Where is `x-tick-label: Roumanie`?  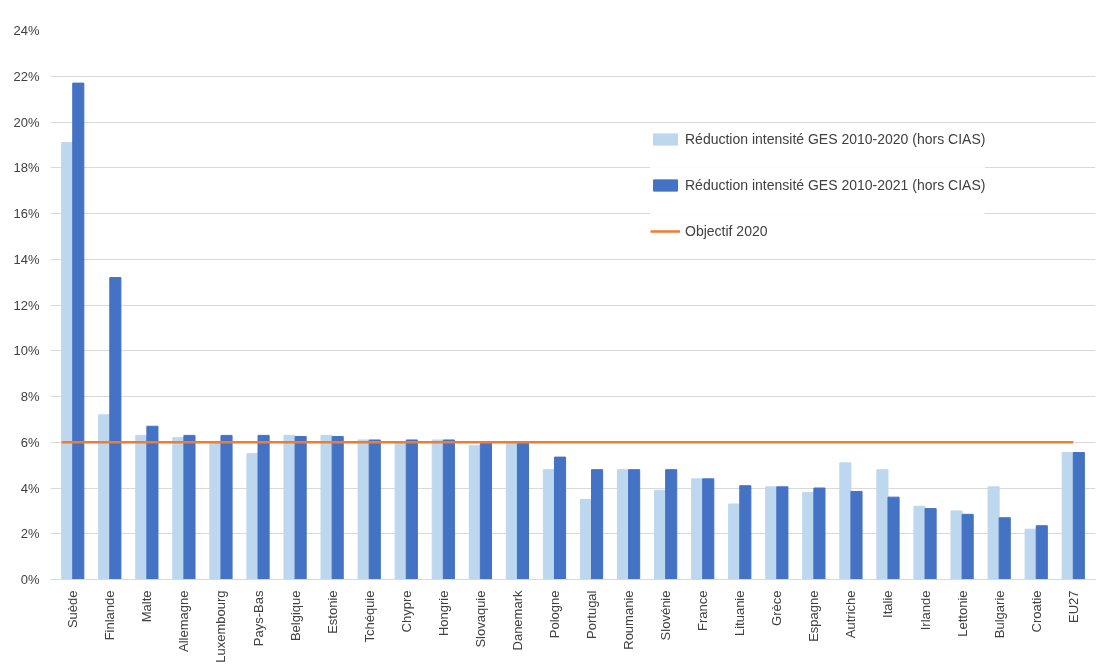 x-tick-label: Roumanie is located at coordinates (629, 620).